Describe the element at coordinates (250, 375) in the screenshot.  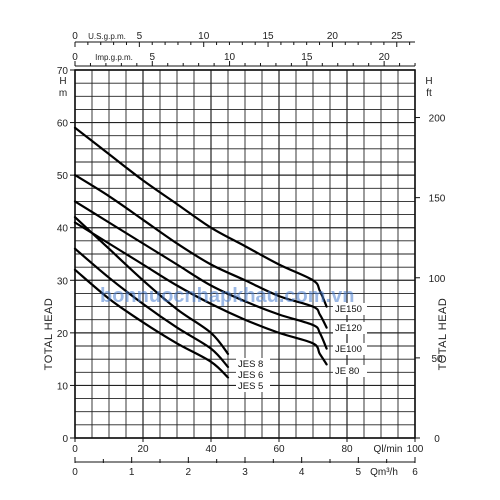
I see `series-label-jes6: JES 6` at that location.